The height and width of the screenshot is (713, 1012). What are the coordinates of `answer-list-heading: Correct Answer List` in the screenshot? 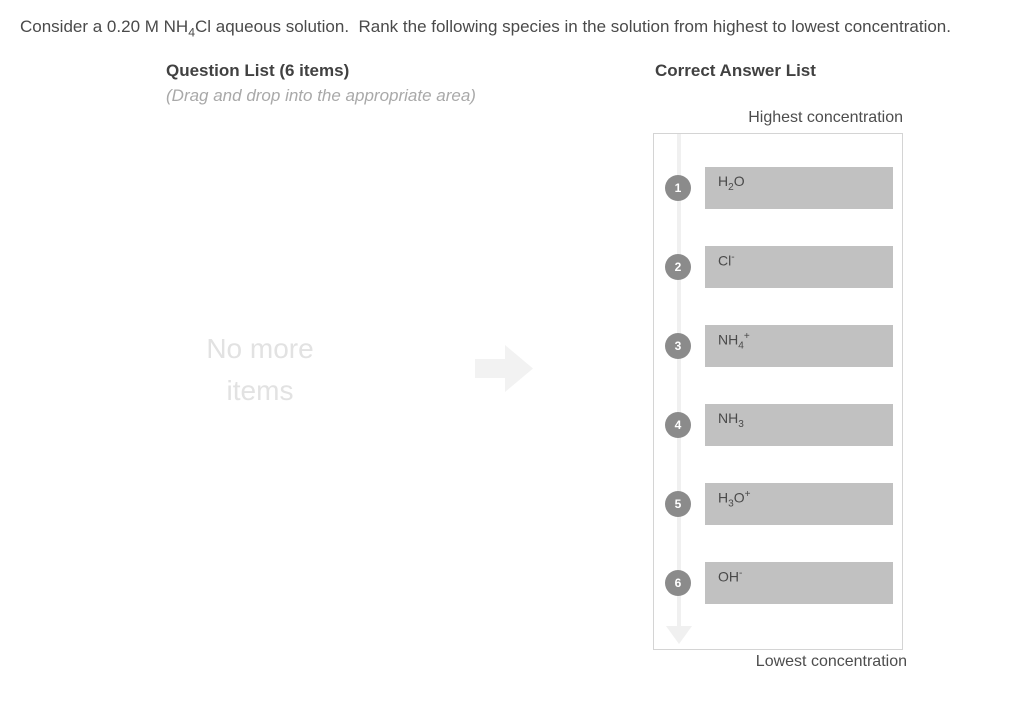 It's located at (735, 70).